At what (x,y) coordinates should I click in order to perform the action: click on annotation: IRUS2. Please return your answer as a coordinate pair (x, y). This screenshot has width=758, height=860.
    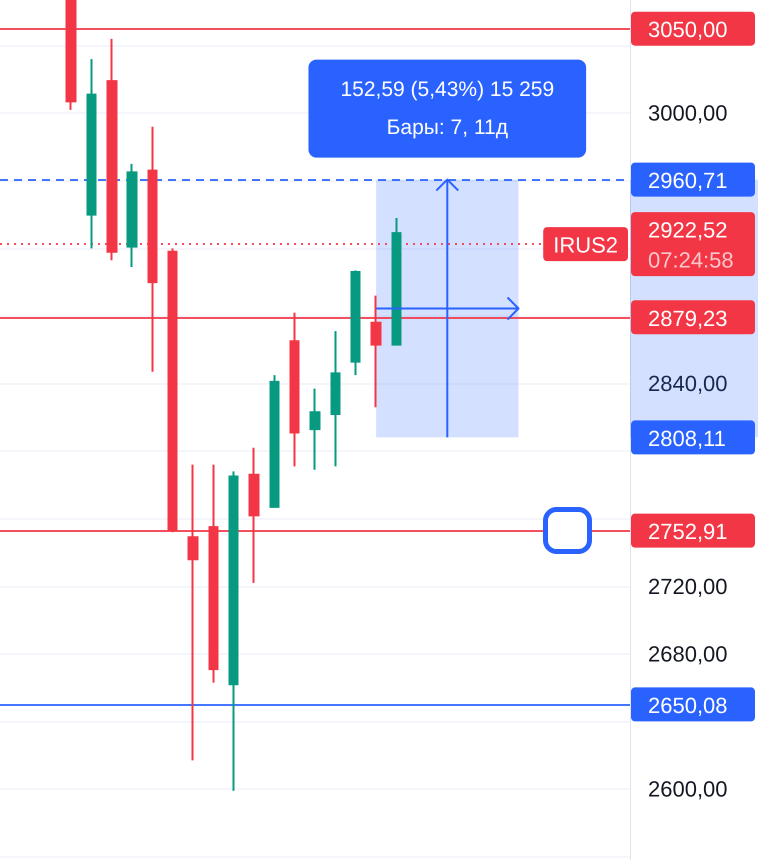
    Looking at the image, I should click on (585, 245).